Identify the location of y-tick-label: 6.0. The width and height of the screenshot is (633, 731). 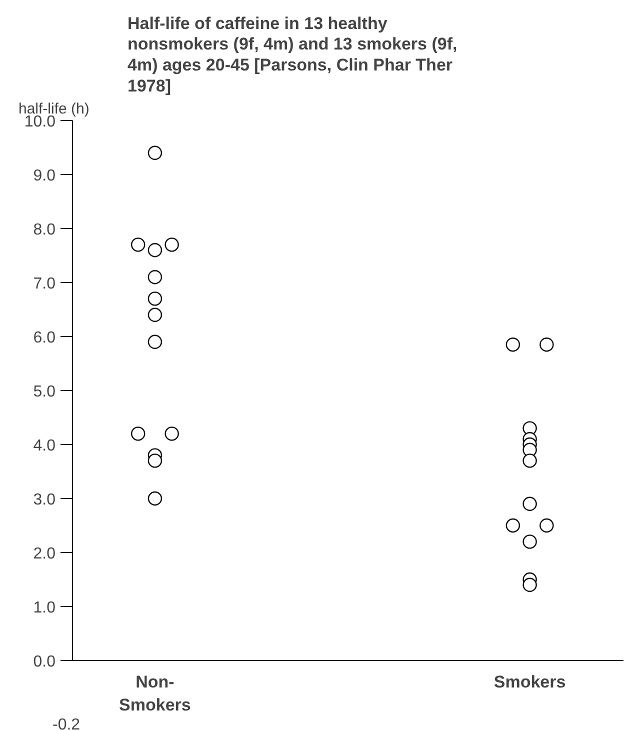
(44, 338).